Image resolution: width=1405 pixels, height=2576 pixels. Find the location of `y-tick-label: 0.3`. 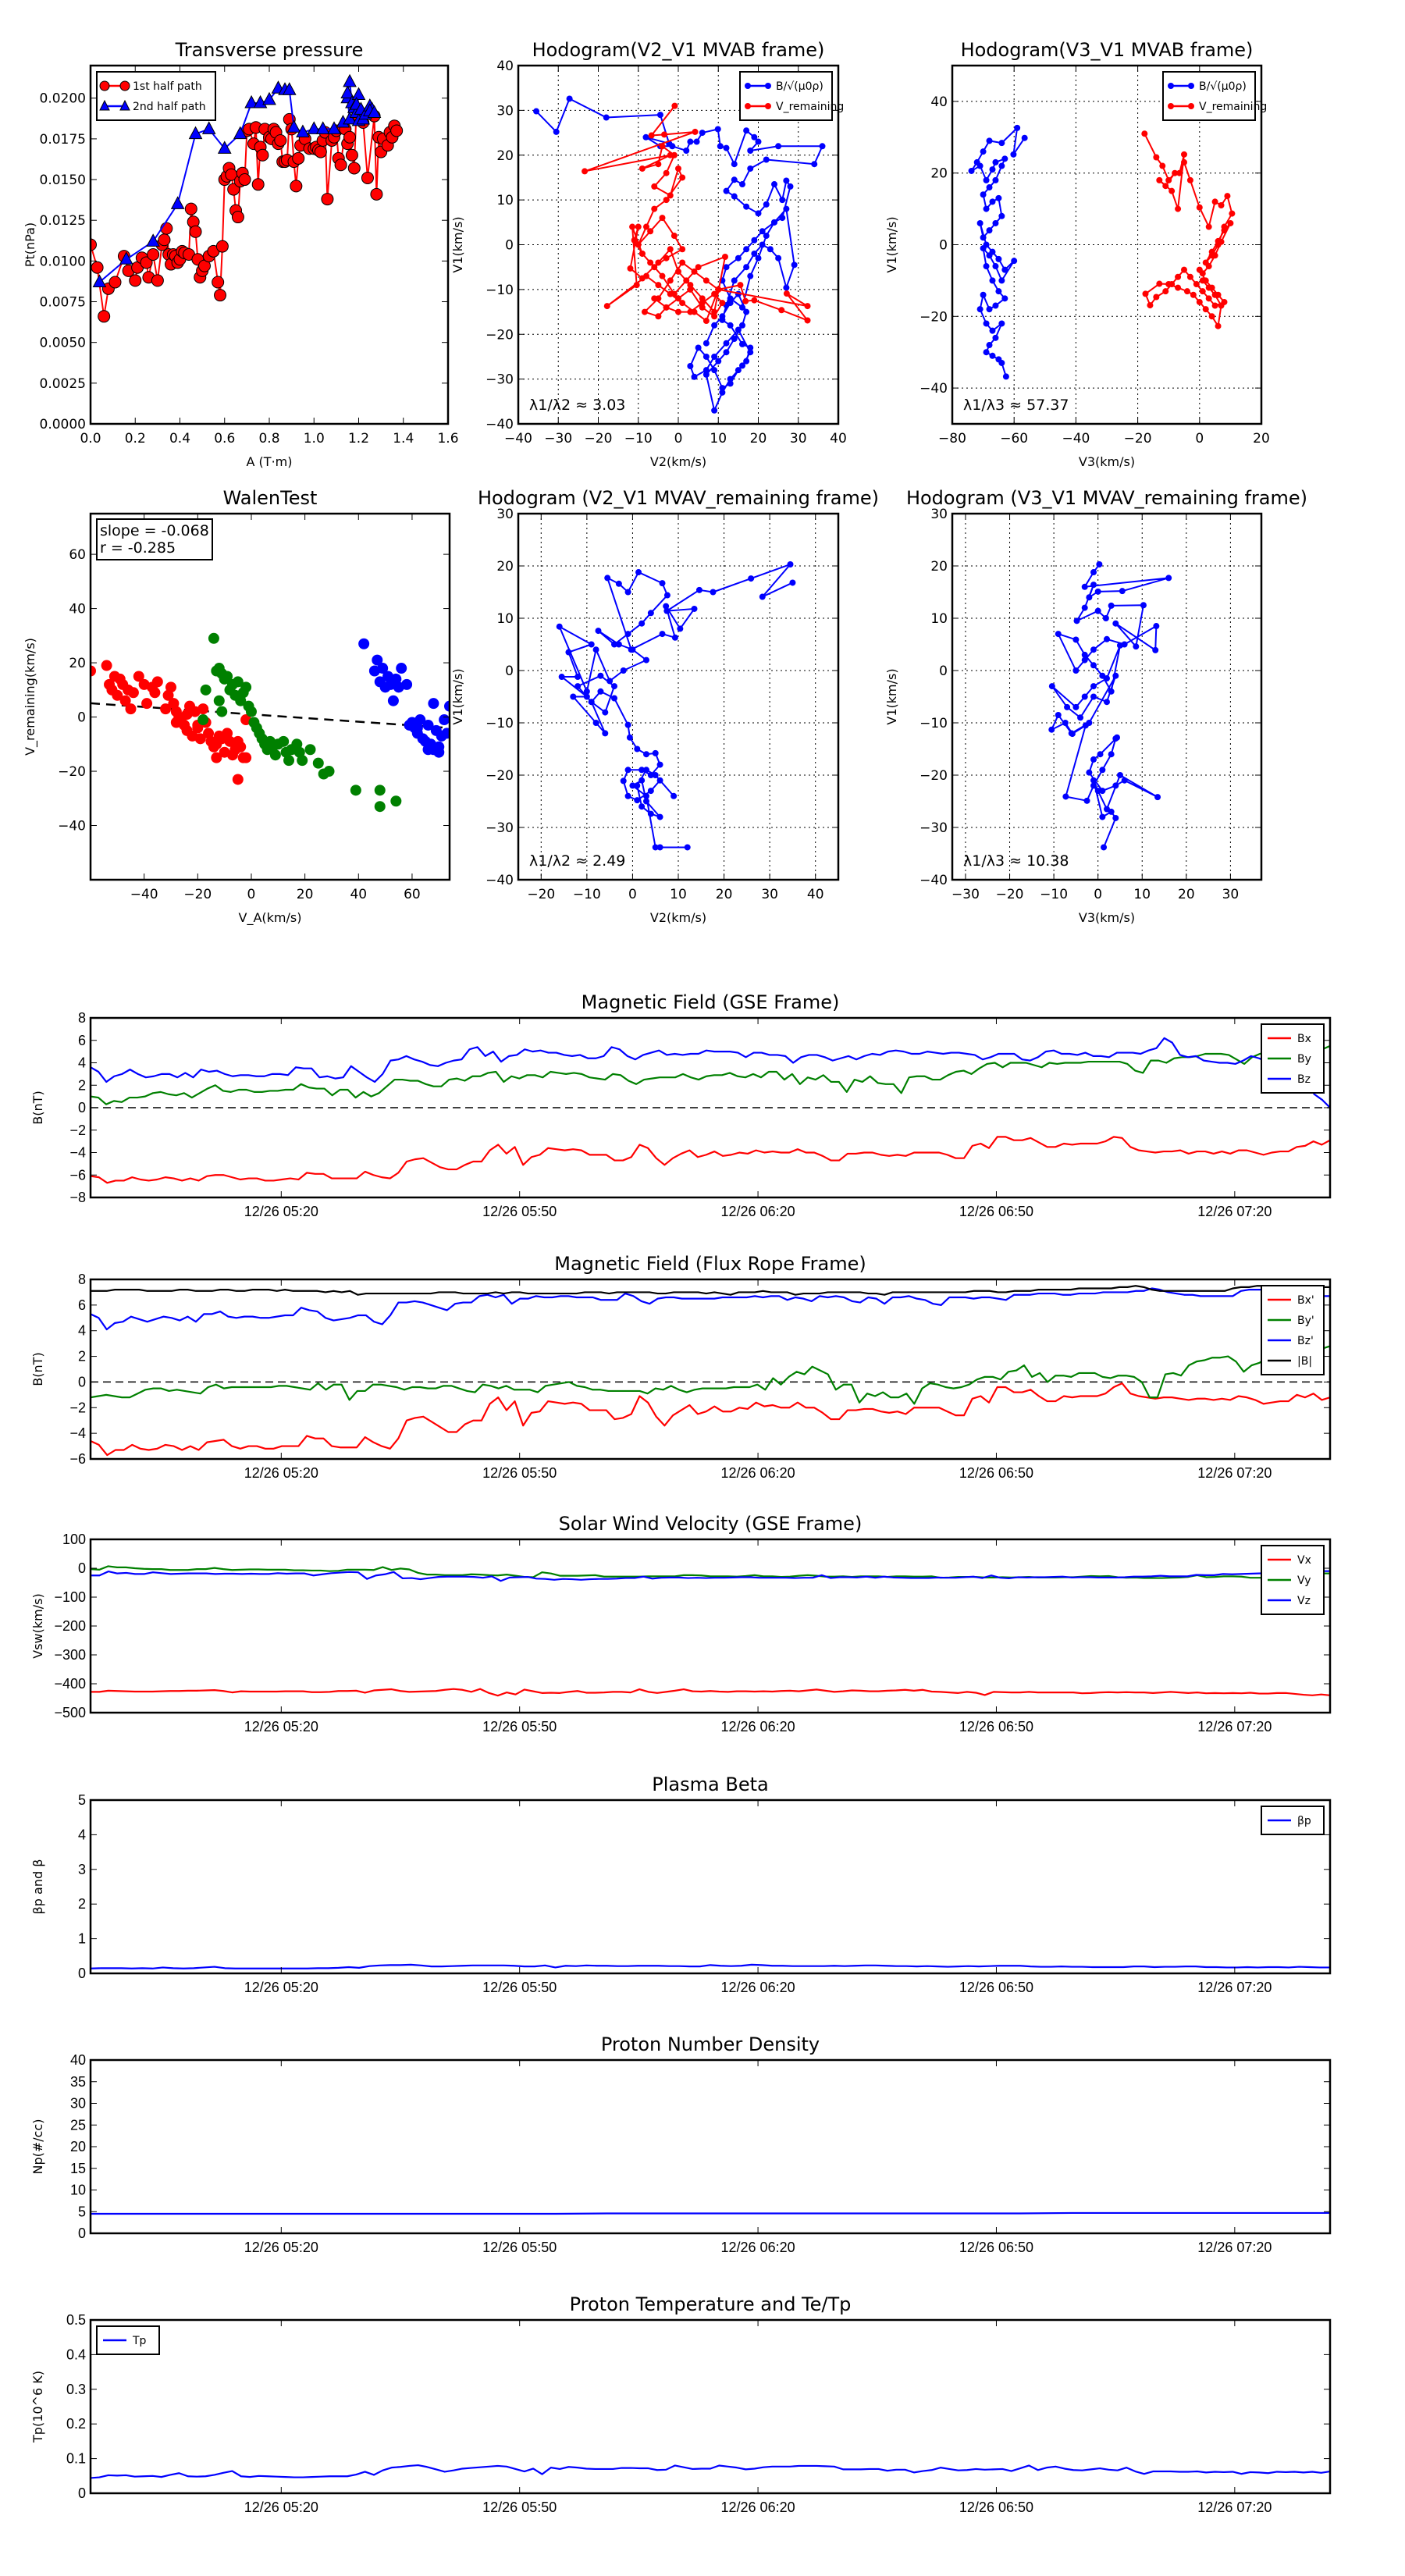

y-tick-label: 0.3 is located at coordinates (76, 2389).